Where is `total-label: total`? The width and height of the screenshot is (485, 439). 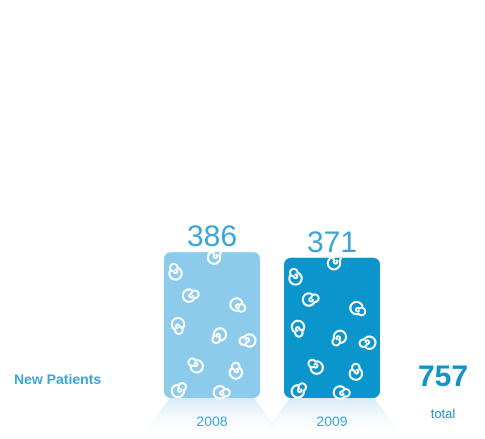
total-label: total is located at coordinates (443, 413).